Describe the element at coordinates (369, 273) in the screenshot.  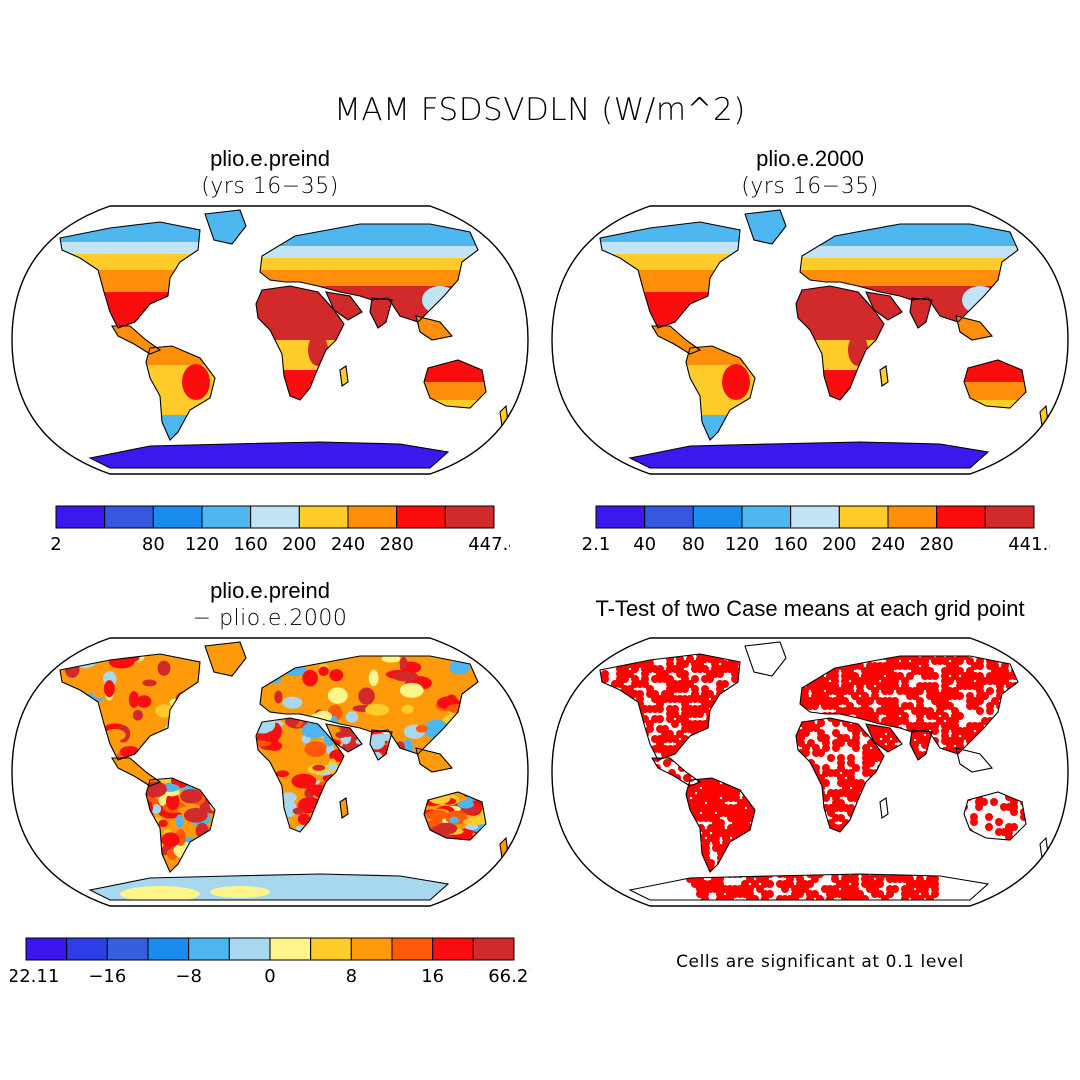
I see `coastline-europeAsia` at that location.